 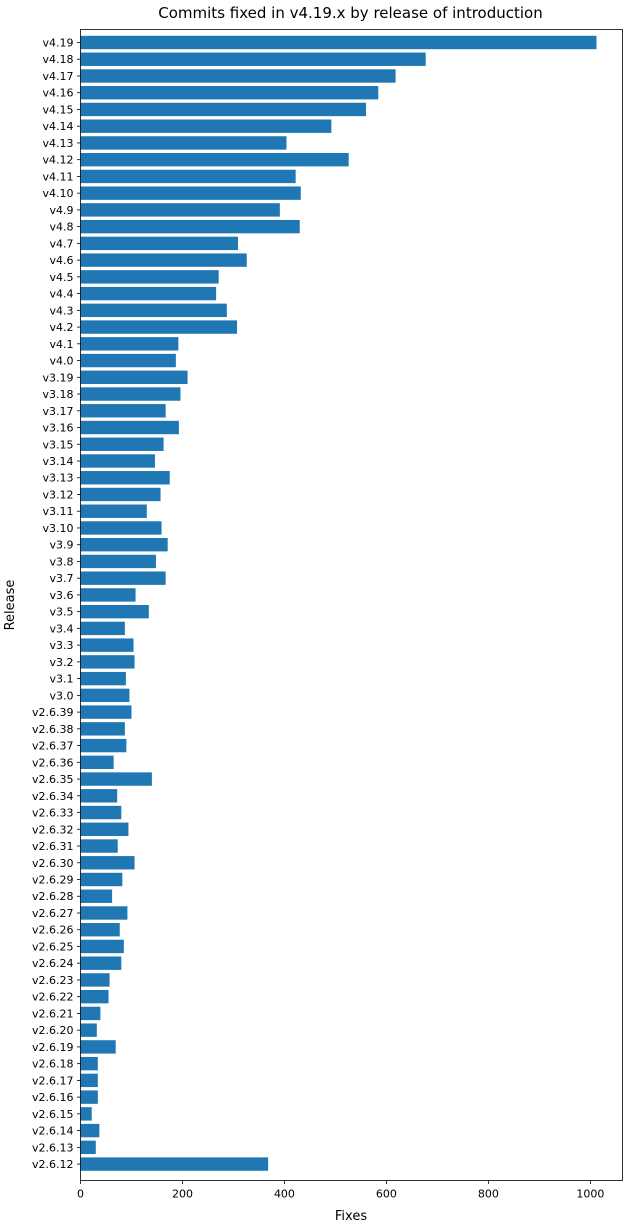 I want to click on bar-v2.6.14, so click(x=90, y=1130).